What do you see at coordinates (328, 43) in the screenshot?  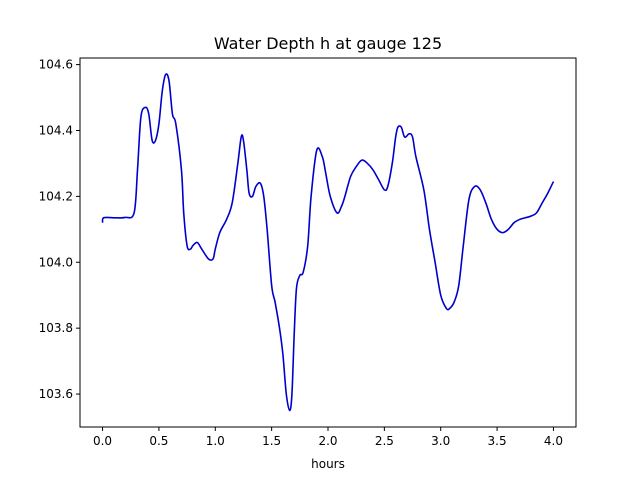 I see `chart-title: Water Depth h at gauge 125` at bounding box center [328, 43].